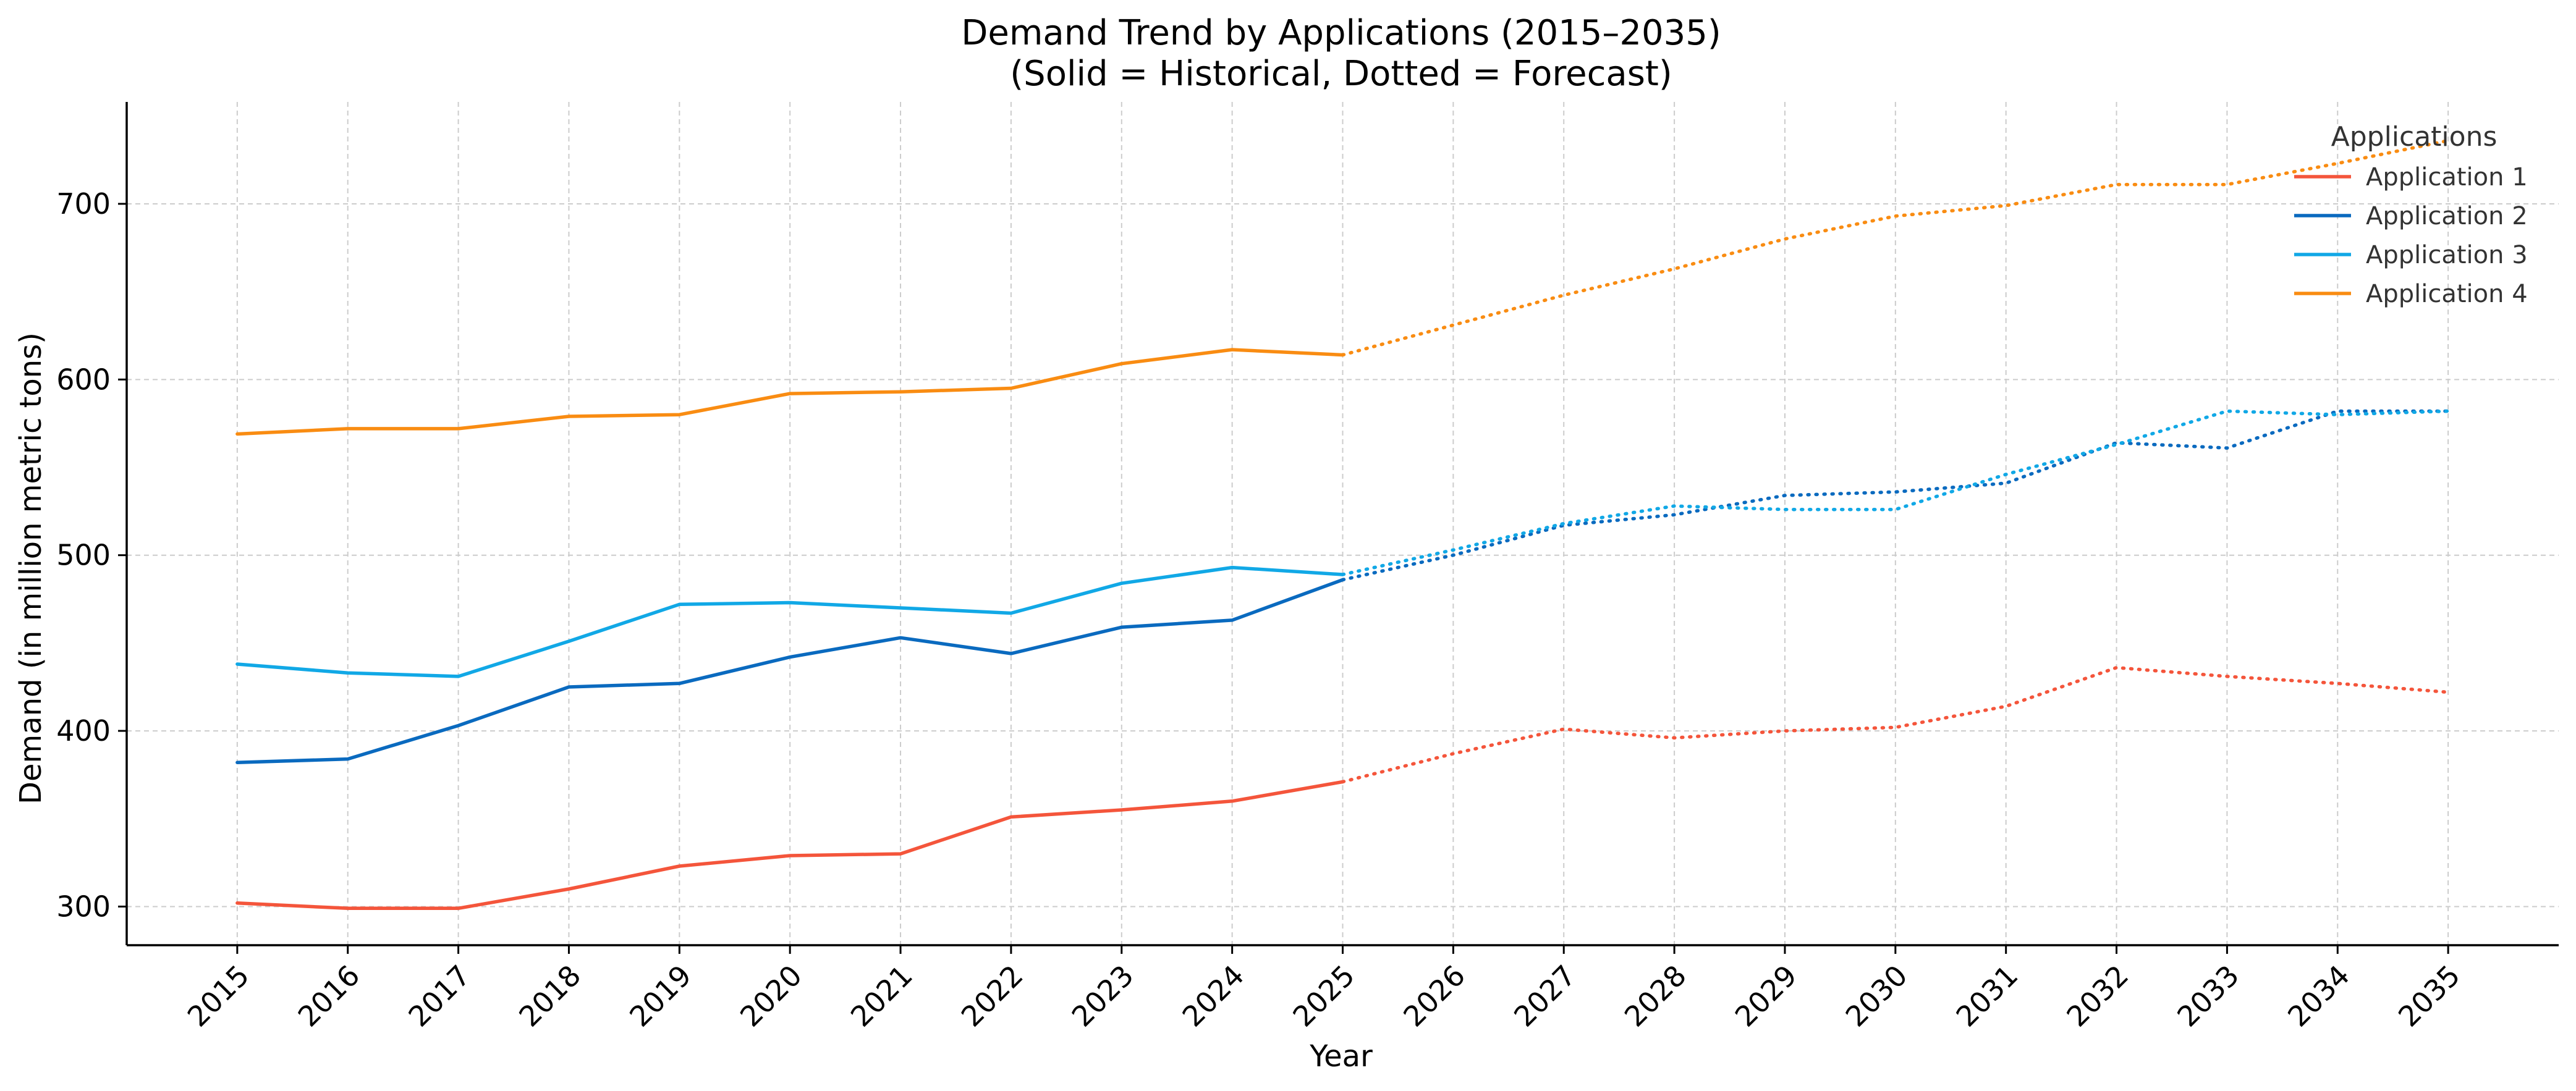 This screenshot has width=2576, height=1091. Describe the element at coordinates (2447, 216) in the screenshot. I see `legend-label: Application 2` at that location.